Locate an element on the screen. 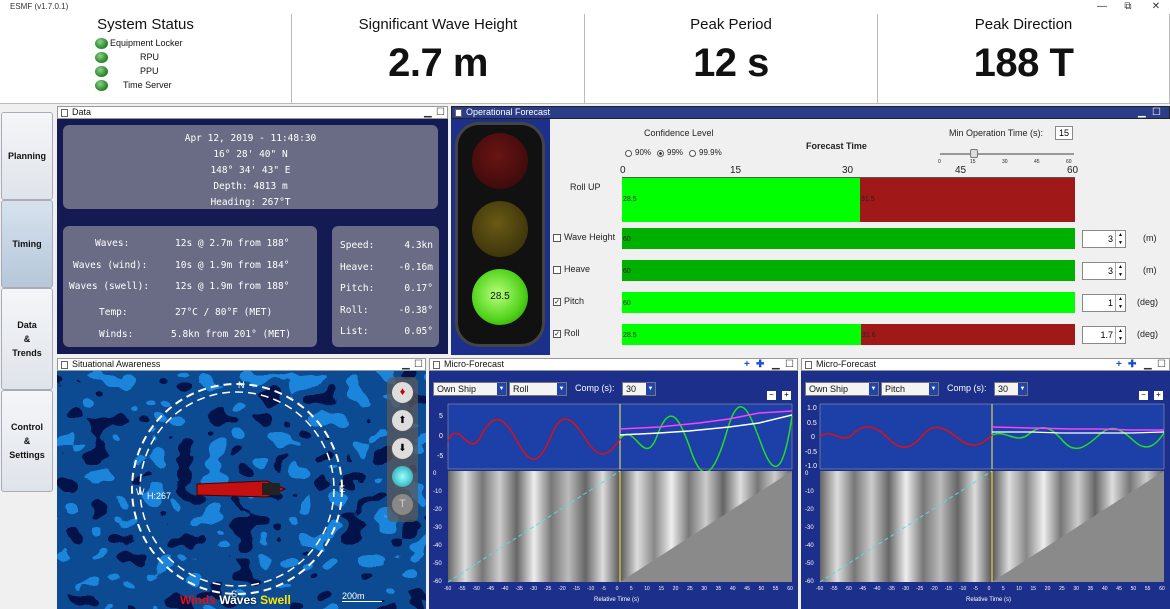 Image resolution: width=1170 pixels, height=609 pixels. ship-down-icon: ⬇ is located at coordinates (402, 448).